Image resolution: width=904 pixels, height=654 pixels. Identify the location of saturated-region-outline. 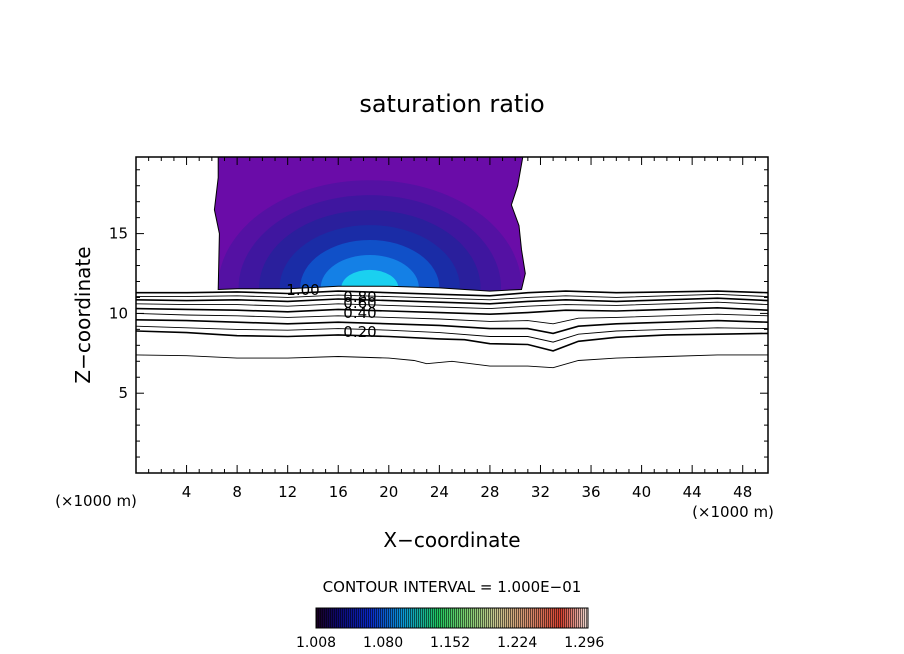
(369, 224).